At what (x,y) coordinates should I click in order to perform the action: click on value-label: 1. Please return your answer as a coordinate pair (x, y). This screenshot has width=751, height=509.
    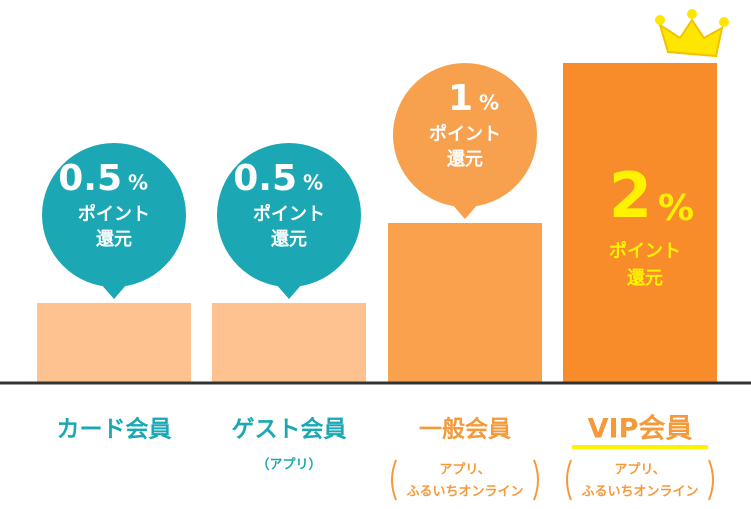
    Looking at the image, I should click on (460, 98).